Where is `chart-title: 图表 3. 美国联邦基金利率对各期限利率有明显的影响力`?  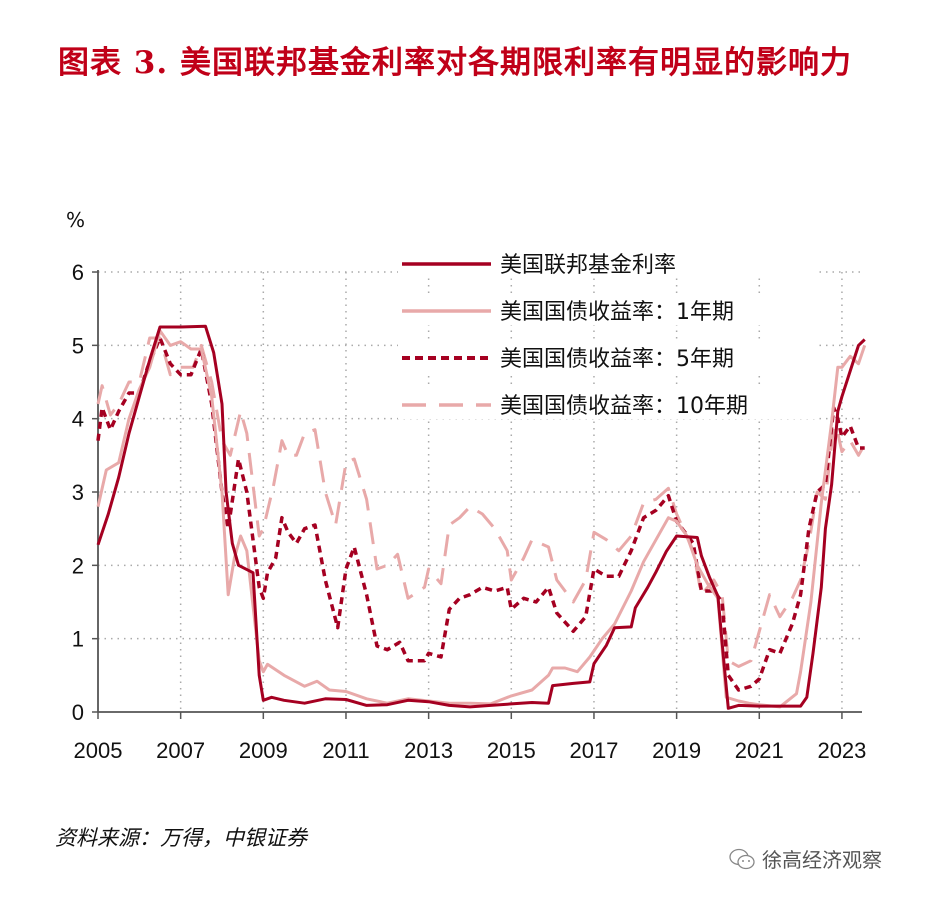 chart-title: 图表 3. 美国联邦基金利率对各期限利率有明显的影响力 is located at coordinates (455, 63).